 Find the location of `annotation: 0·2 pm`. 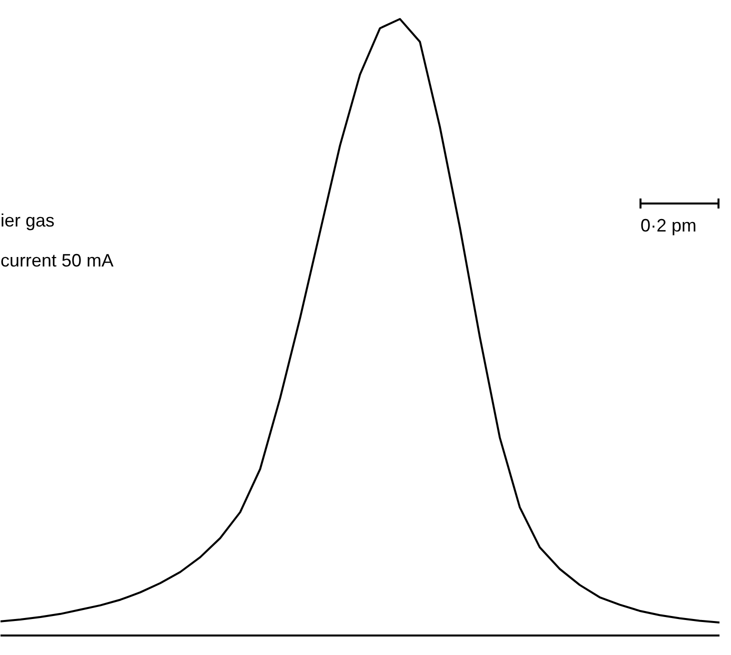

annotation: 0·2 pm is located at coordinates (668, 226).